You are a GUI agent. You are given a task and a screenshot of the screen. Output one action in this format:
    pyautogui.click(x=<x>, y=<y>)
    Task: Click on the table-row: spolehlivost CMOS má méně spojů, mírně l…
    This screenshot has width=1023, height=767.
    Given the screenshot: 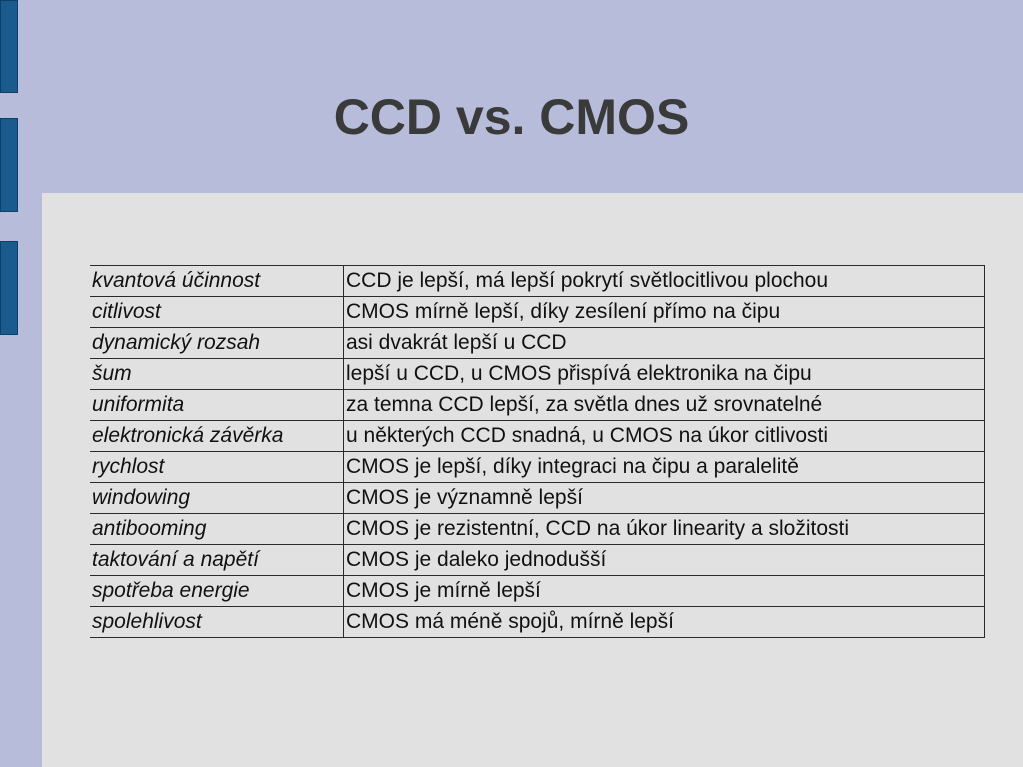 What is the action you would take?
    pyautogui.click(x=537, y=622)
    